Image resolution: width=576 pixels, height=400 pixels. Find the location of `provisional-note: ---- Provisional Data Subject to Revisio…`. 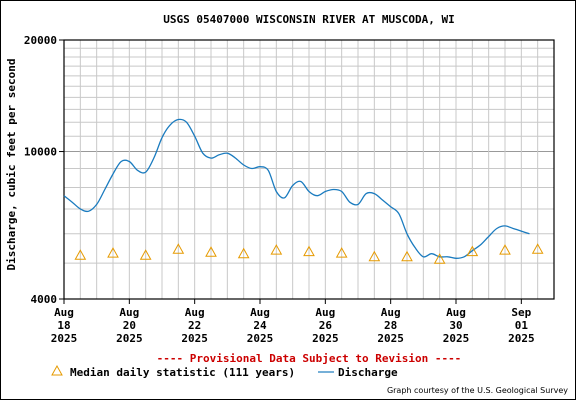

provisional-note: ---- Provisional Data Subject to Revisio… is located at coordinates (309, 358).